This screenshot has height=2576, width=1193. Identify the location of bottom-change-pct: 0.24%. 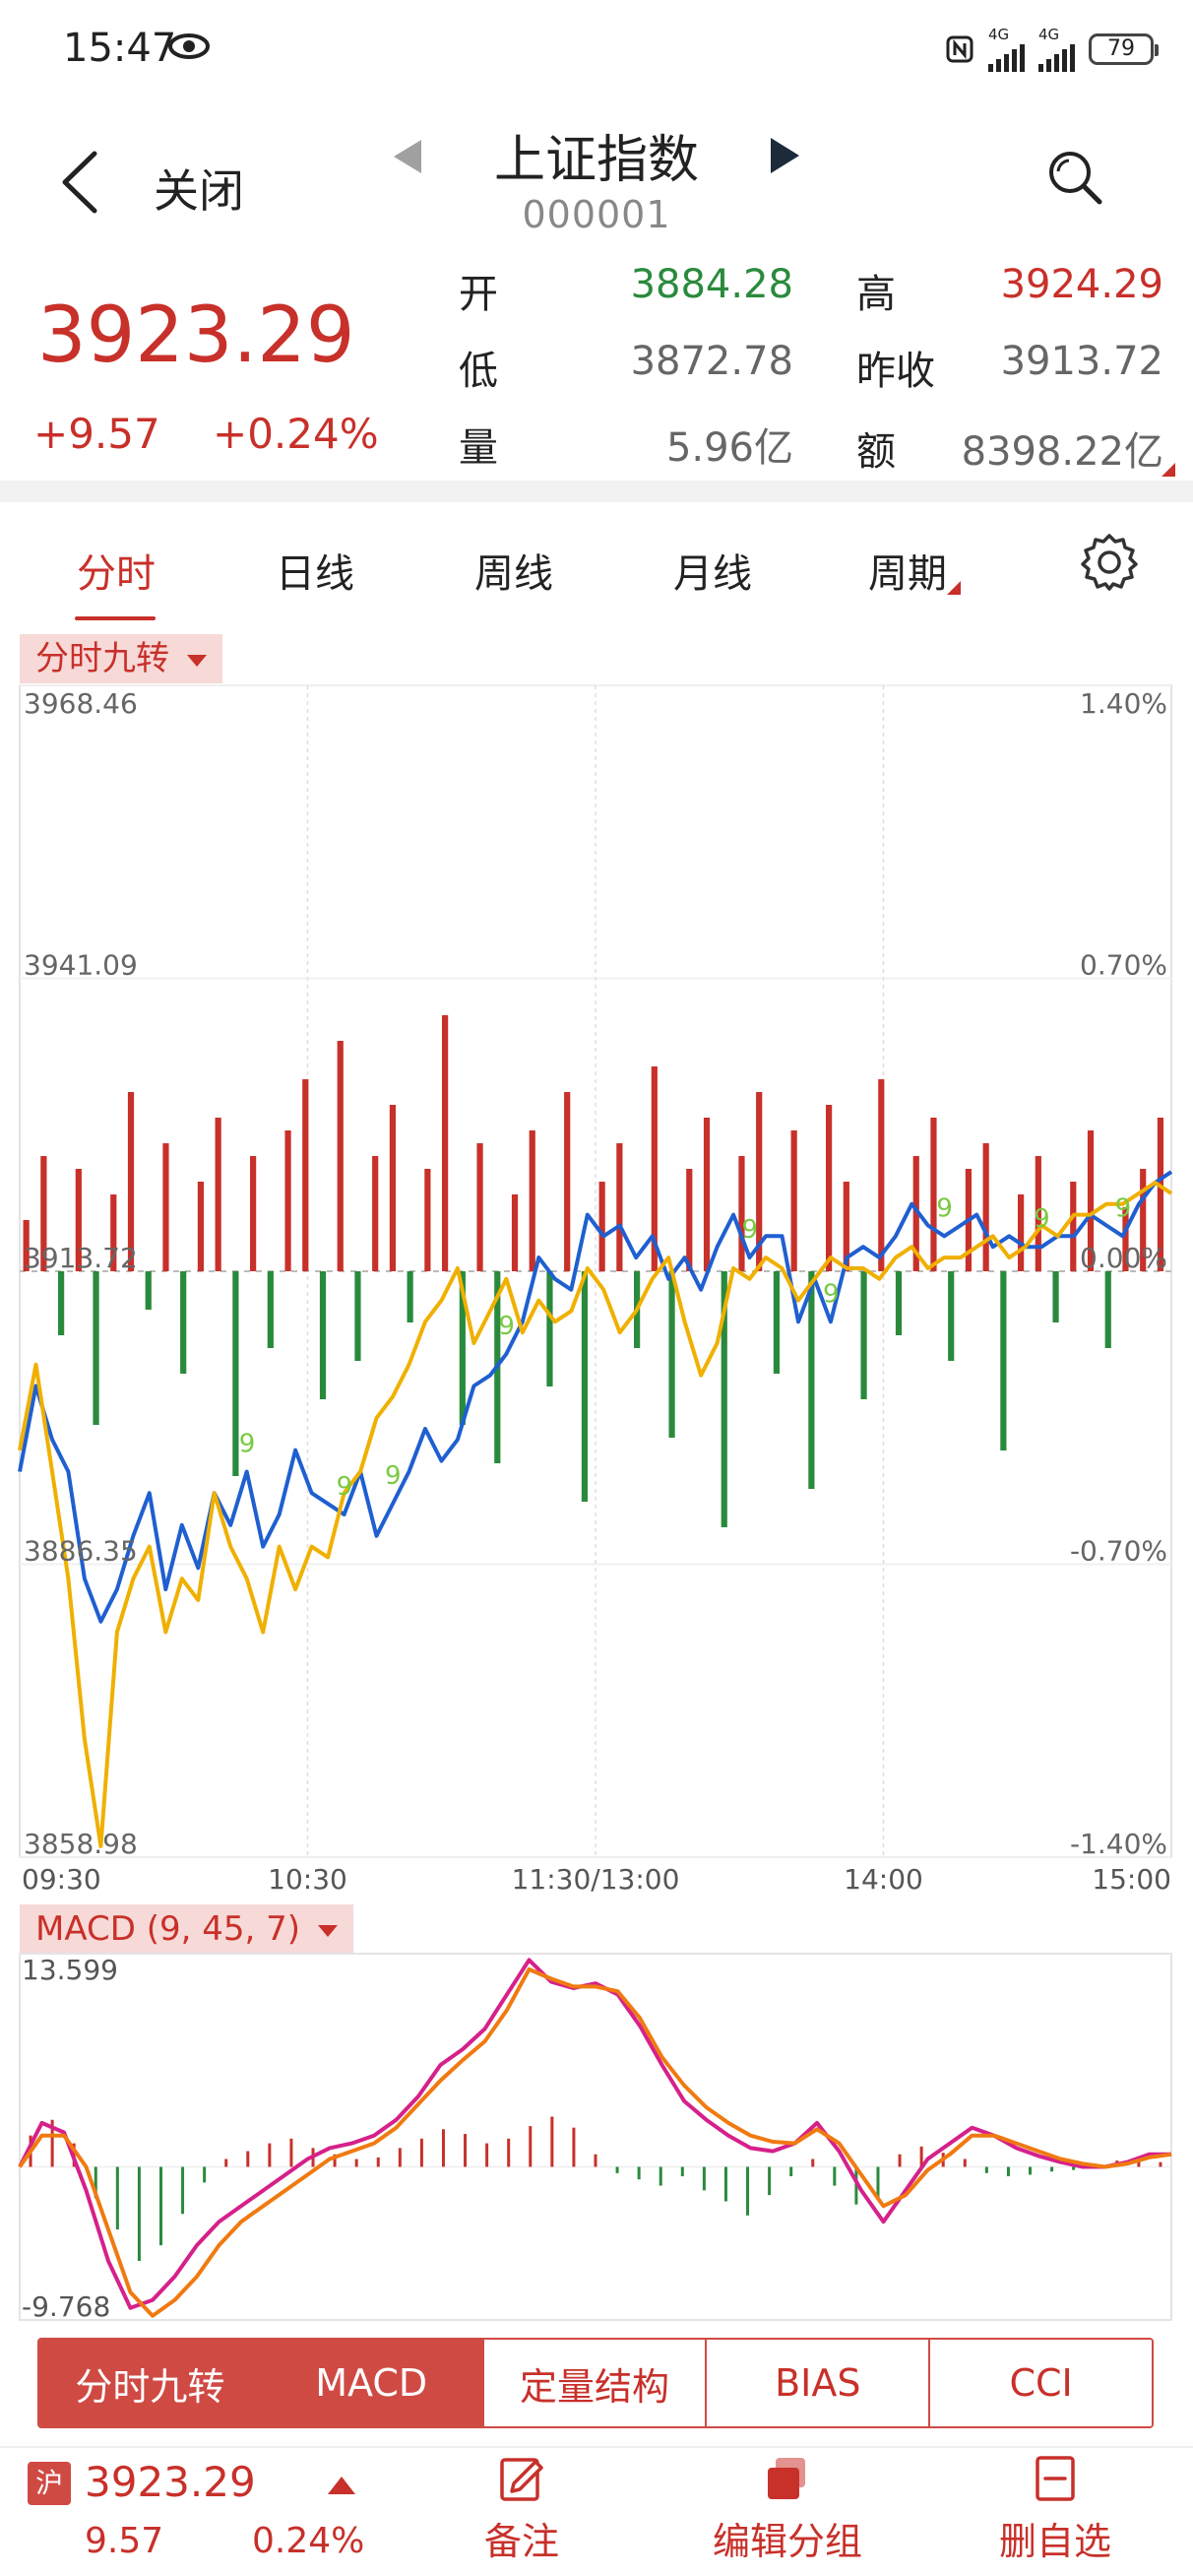
(308, 2541).